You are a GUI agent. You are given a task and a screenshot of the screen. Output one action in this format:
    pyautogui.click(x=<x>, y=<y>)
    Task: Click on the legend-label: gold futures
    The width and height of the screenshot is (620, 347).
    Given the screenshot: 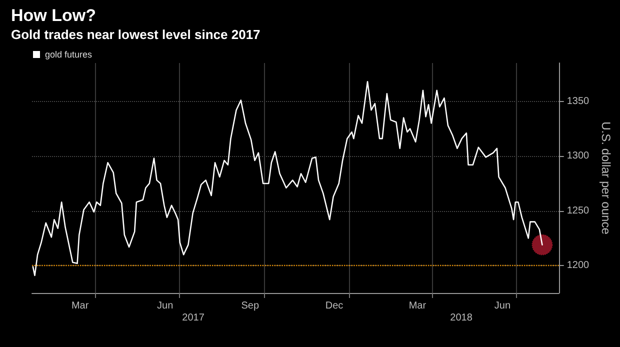 What is the action you would take?
    pyautogui.click(x=69, y=55)
    